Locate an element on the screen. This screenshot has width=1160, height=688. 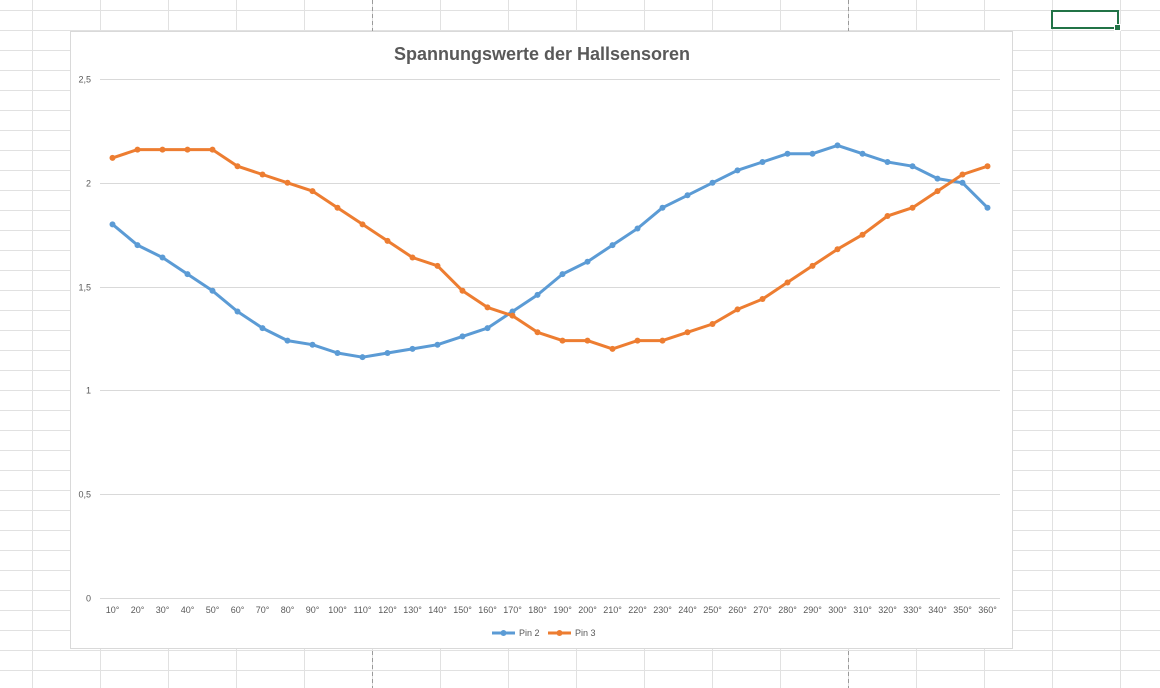
x-tick-label: 130° is located at coordinates (412, 610).